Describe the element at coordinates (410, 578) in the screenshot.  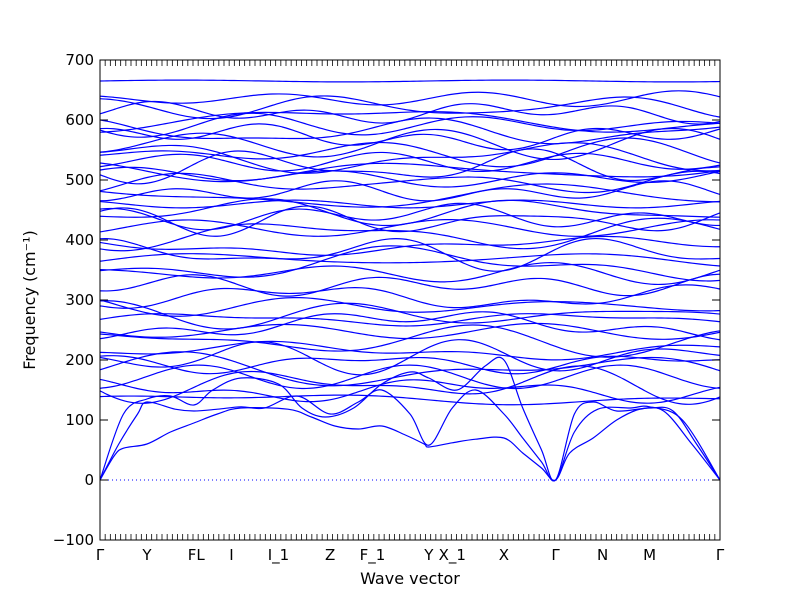
I see `x-axis-label: Wave vector` at that location.